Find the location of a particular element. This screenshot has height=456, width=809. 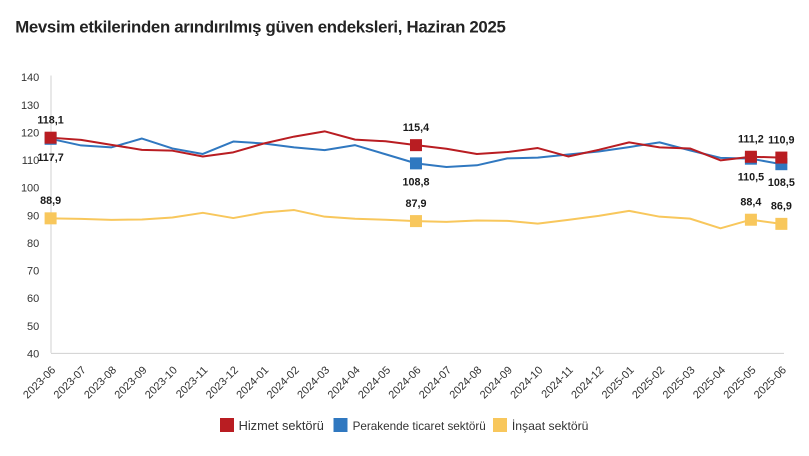

svg-text: 130 is located at coordinates (30, 106).